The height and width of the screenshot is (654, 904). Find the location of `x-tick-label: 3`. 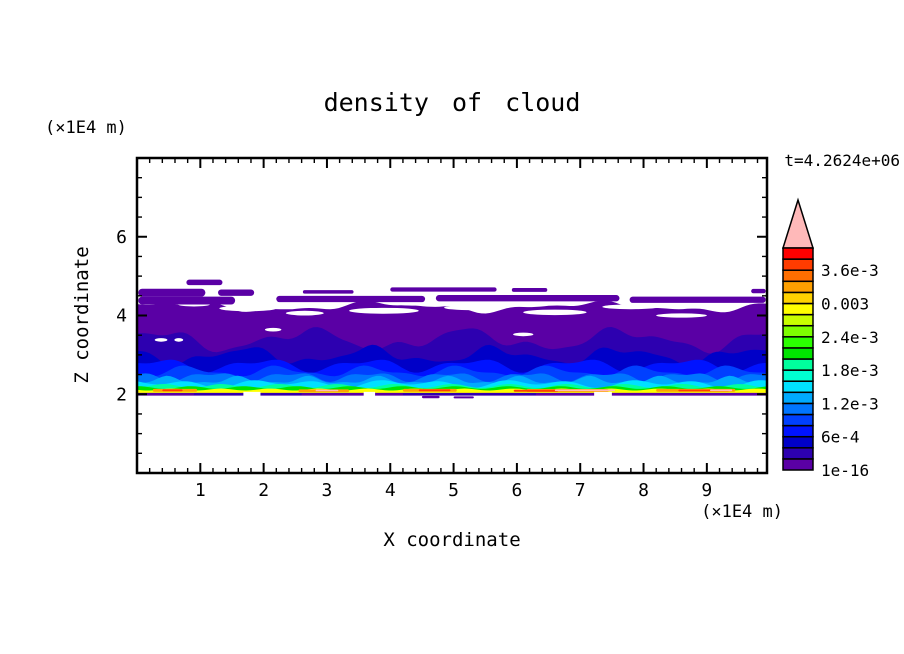

x-tick-label: 3 is located at coordinates (327, 490).